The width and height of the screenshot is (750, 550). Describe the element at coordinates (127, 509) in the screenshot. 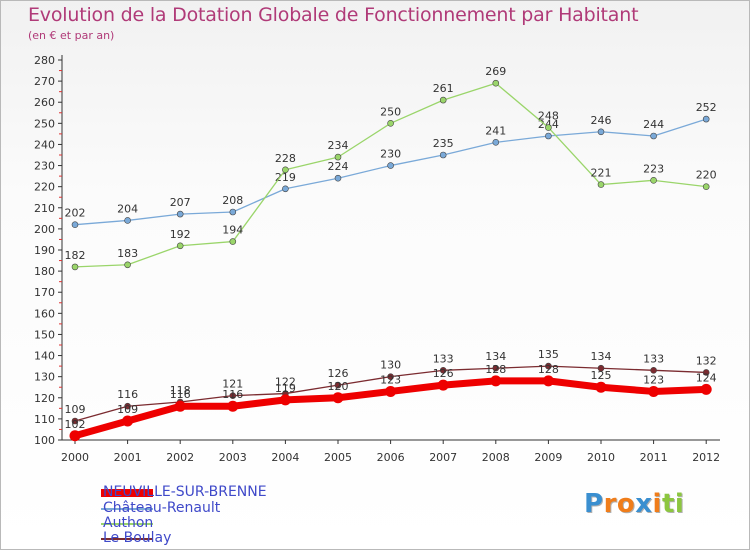

I see `legend-swatch-chateau-renault` at that location.